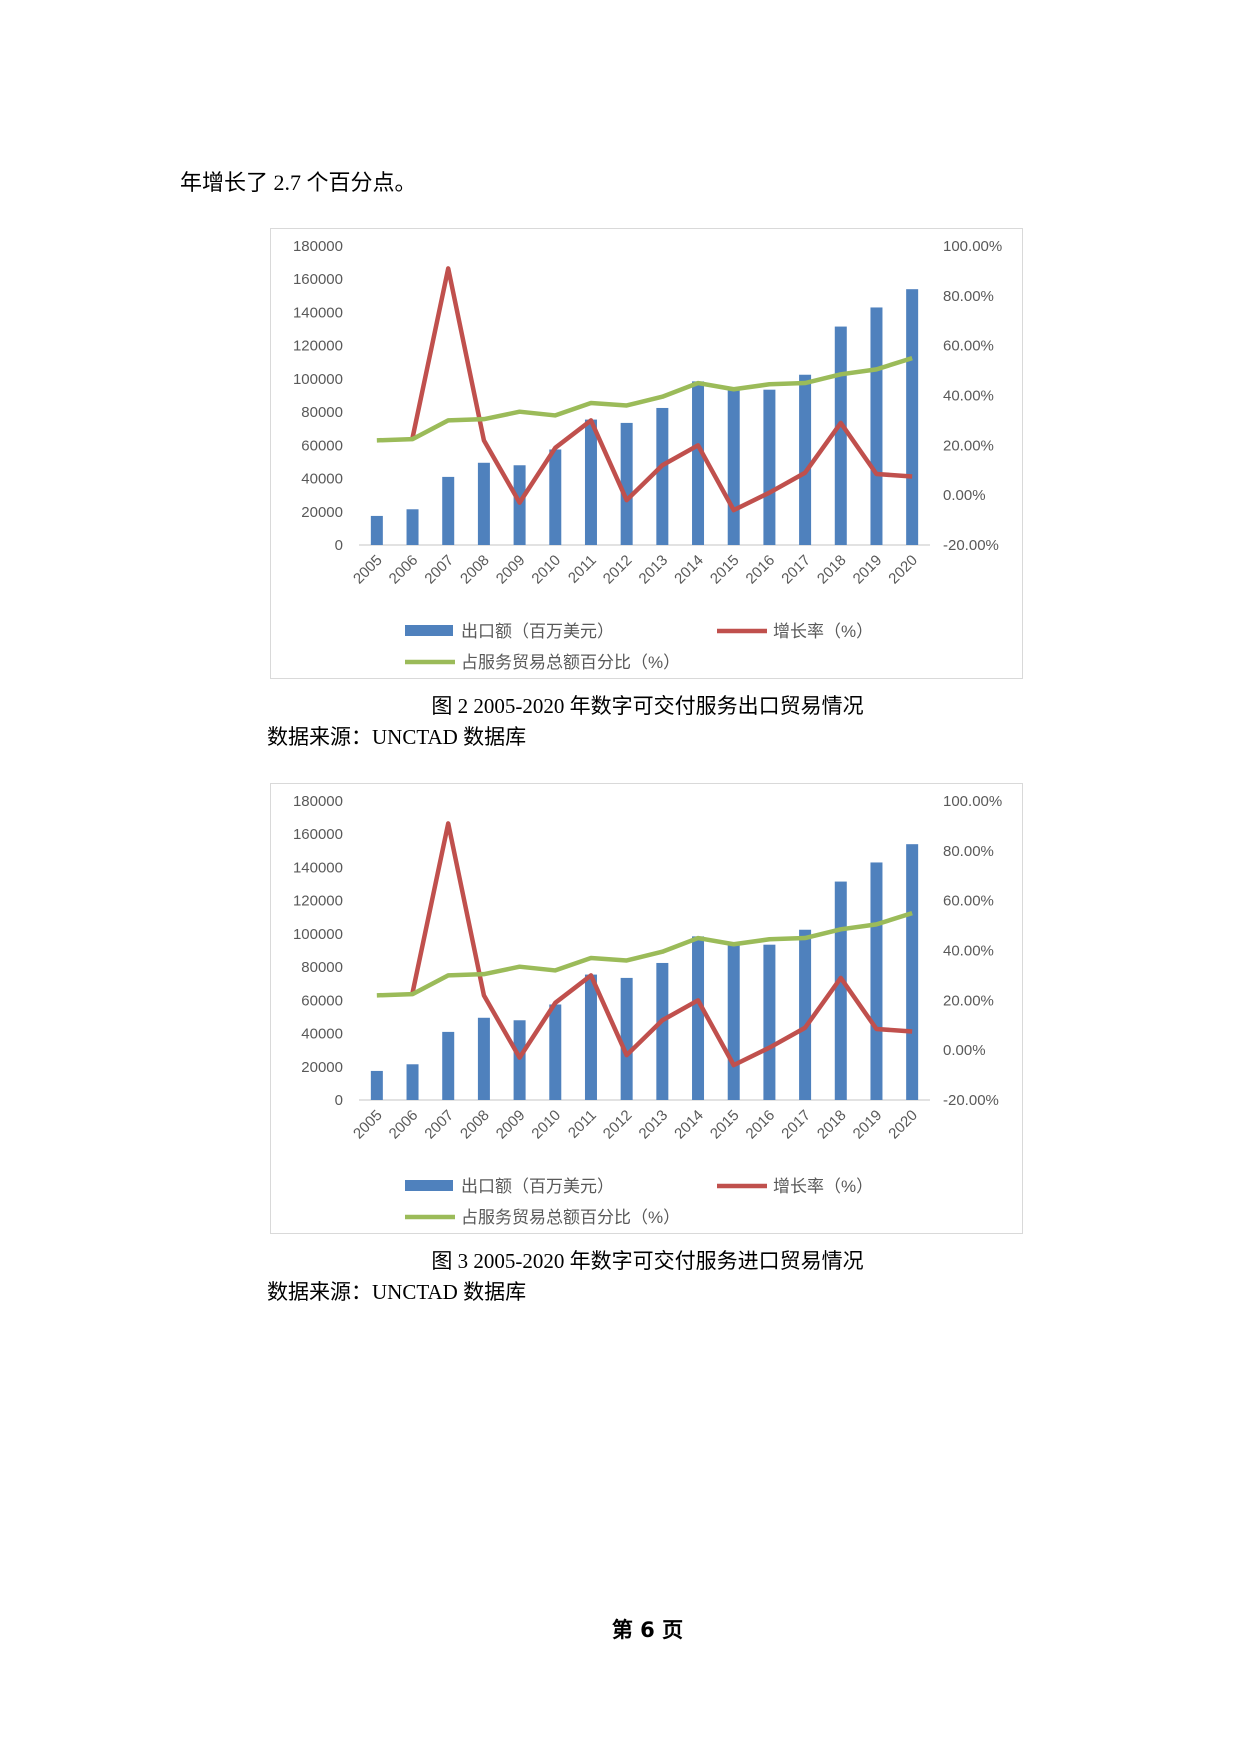 The width and height of the screenshot is (1240, 1754). What do you see at coordinates (662, 476) in the screenshot?
I see `bar-2013` at bounding box center [662, 476].